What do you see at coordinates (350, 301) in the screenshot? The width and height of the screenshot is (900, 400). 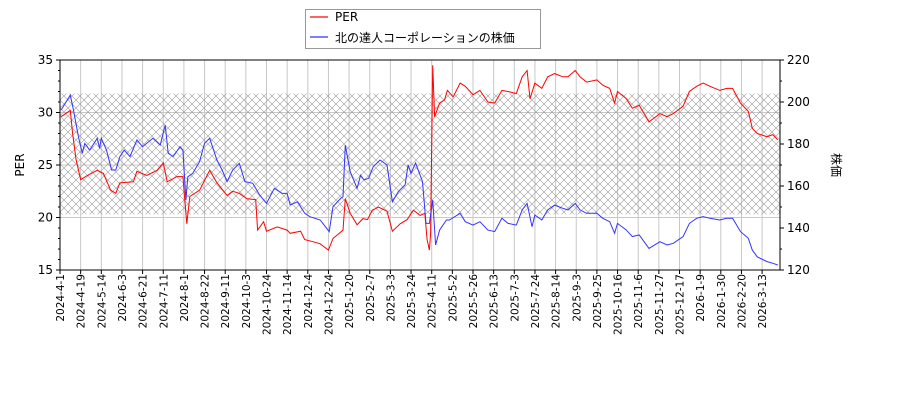 I see `x-tick-label: 2025-1-20` at bounding box center [350, 301].